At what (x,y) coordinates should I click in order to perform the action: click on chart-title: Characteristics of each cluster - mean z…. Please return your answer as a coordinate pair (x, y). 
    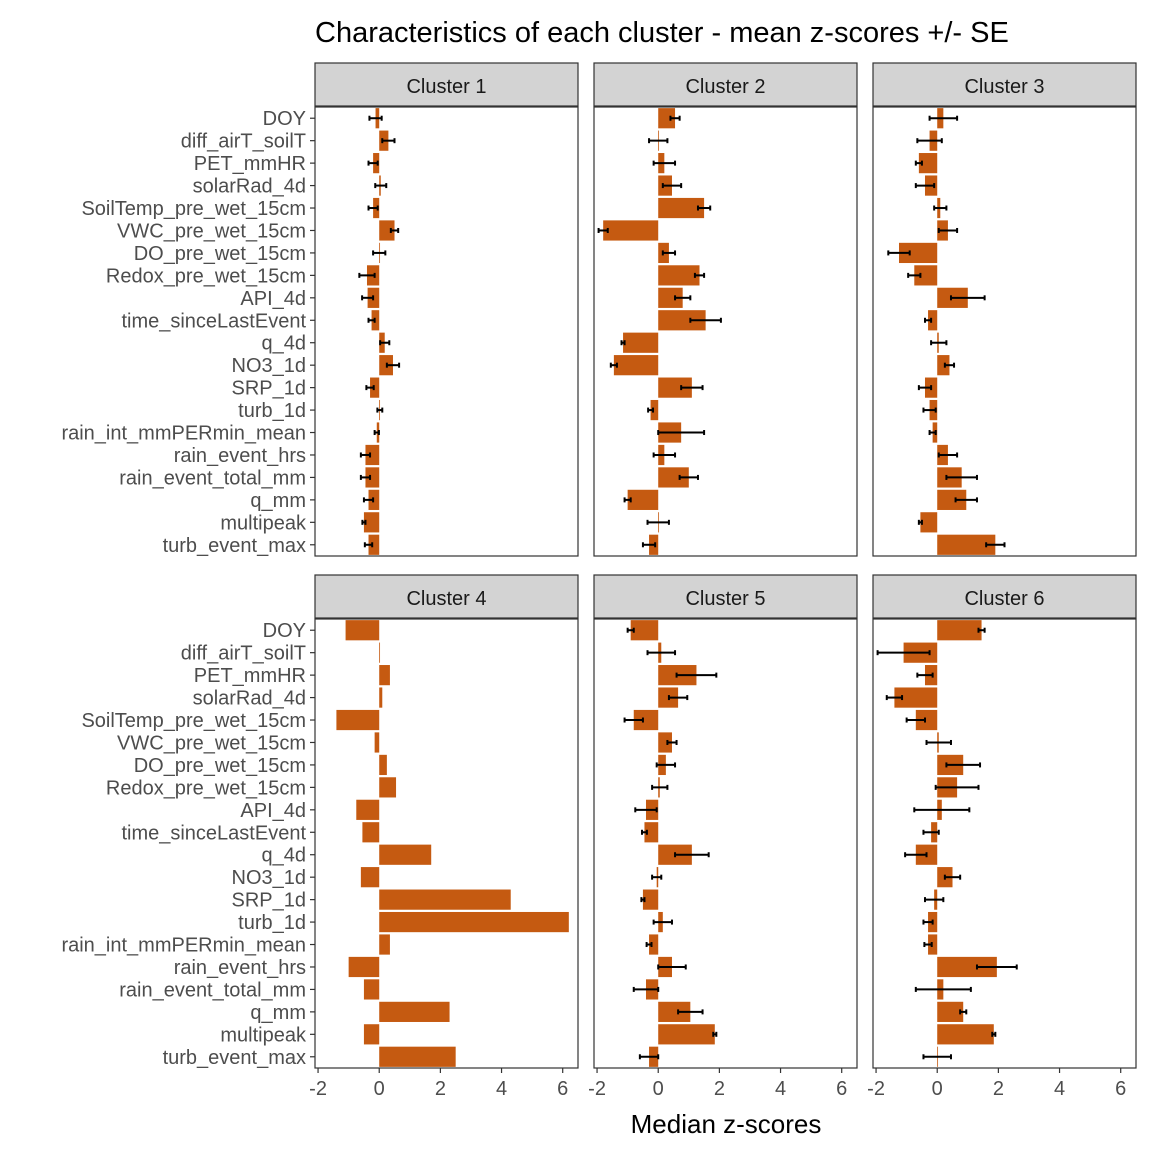
    Looking at the image, I should click on (662, 33).